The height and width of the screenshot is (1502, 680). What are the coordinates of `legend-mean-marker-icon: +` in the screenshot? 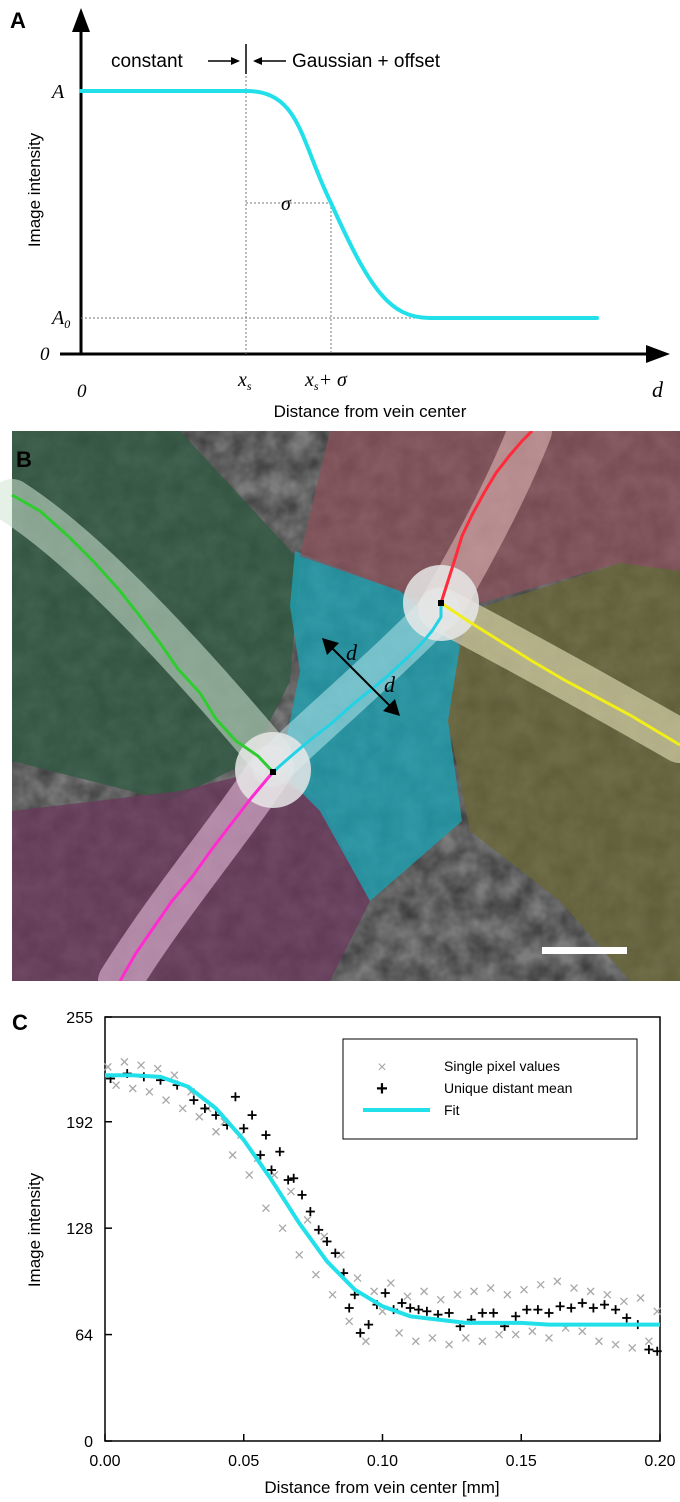 It's located at (382, 1089).